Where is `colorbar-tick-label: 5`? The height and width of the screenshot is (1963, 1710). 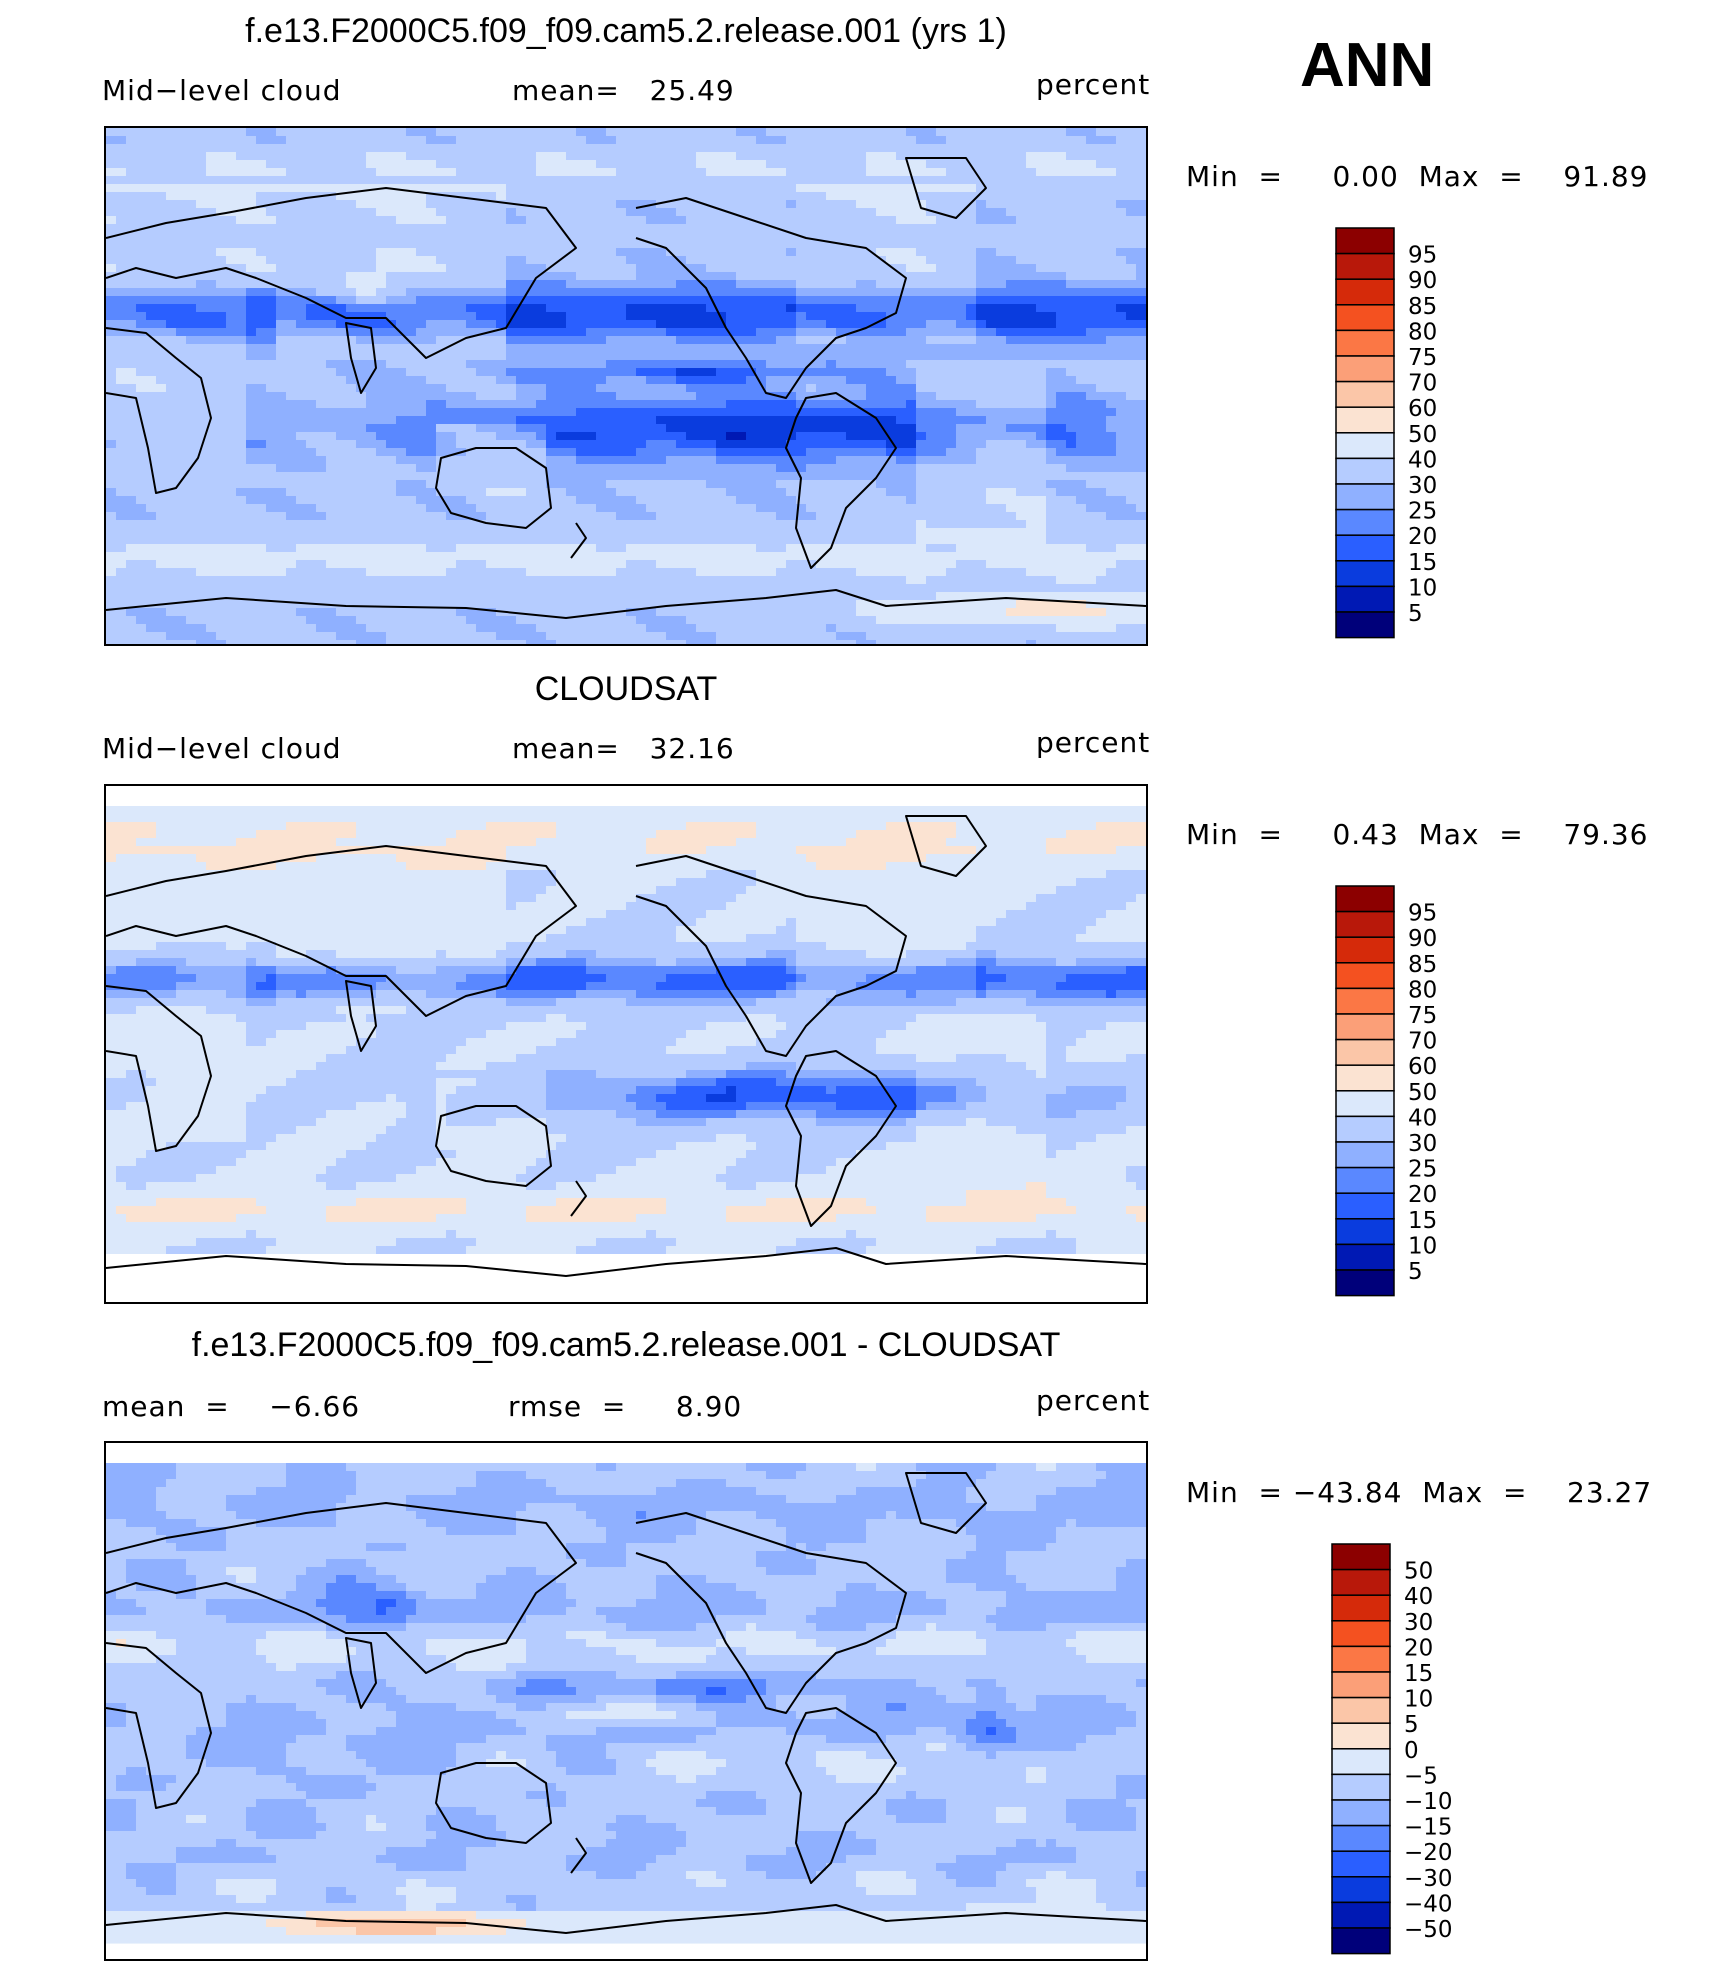 colorbar-tick-label: 5 is located at coordinates (1415, 1272).